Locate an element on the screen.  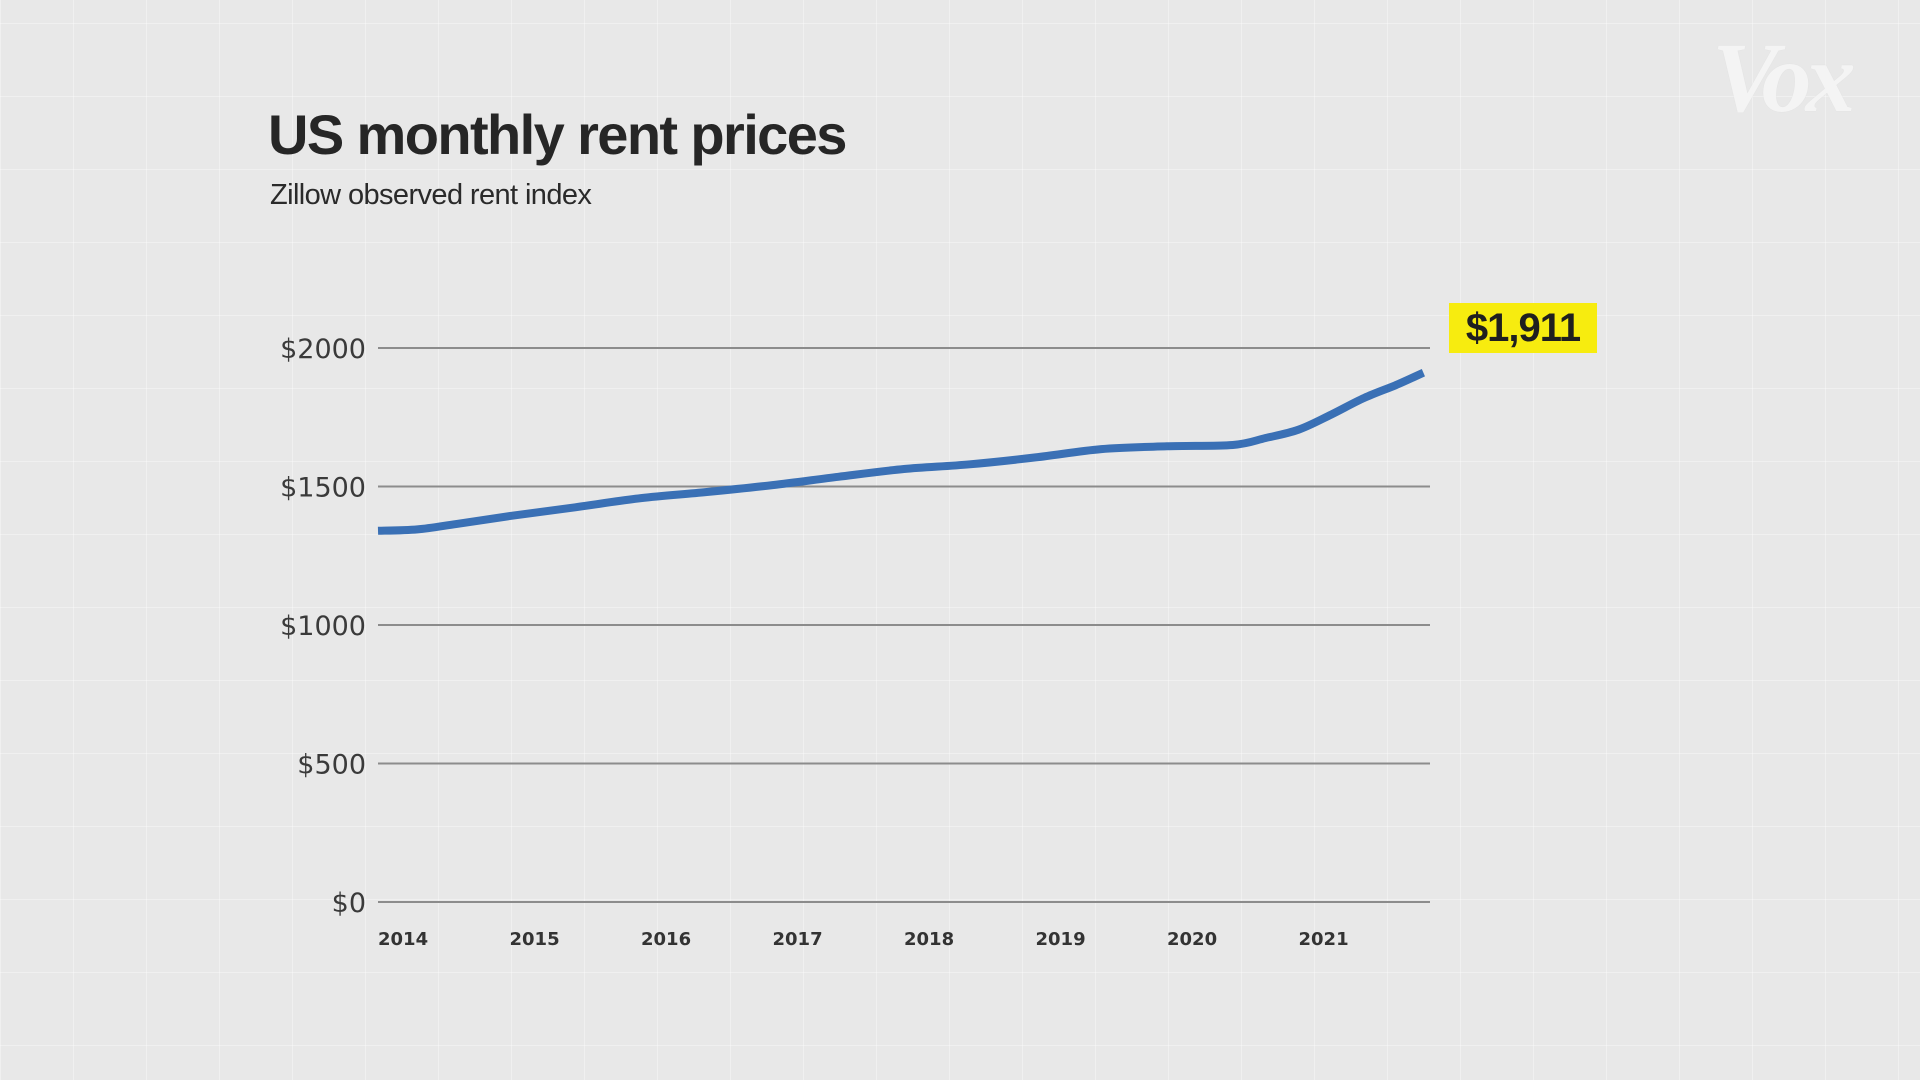
y-axis-ticks: $2000 $1500 $1000 $500 $0 is located at coordinates (323, 626).